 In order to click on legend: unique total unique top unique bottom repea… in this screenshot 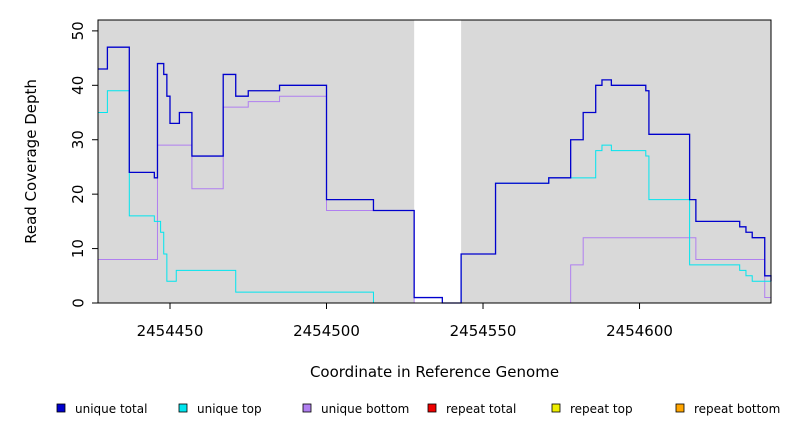, I will do `click(418, 409)`.